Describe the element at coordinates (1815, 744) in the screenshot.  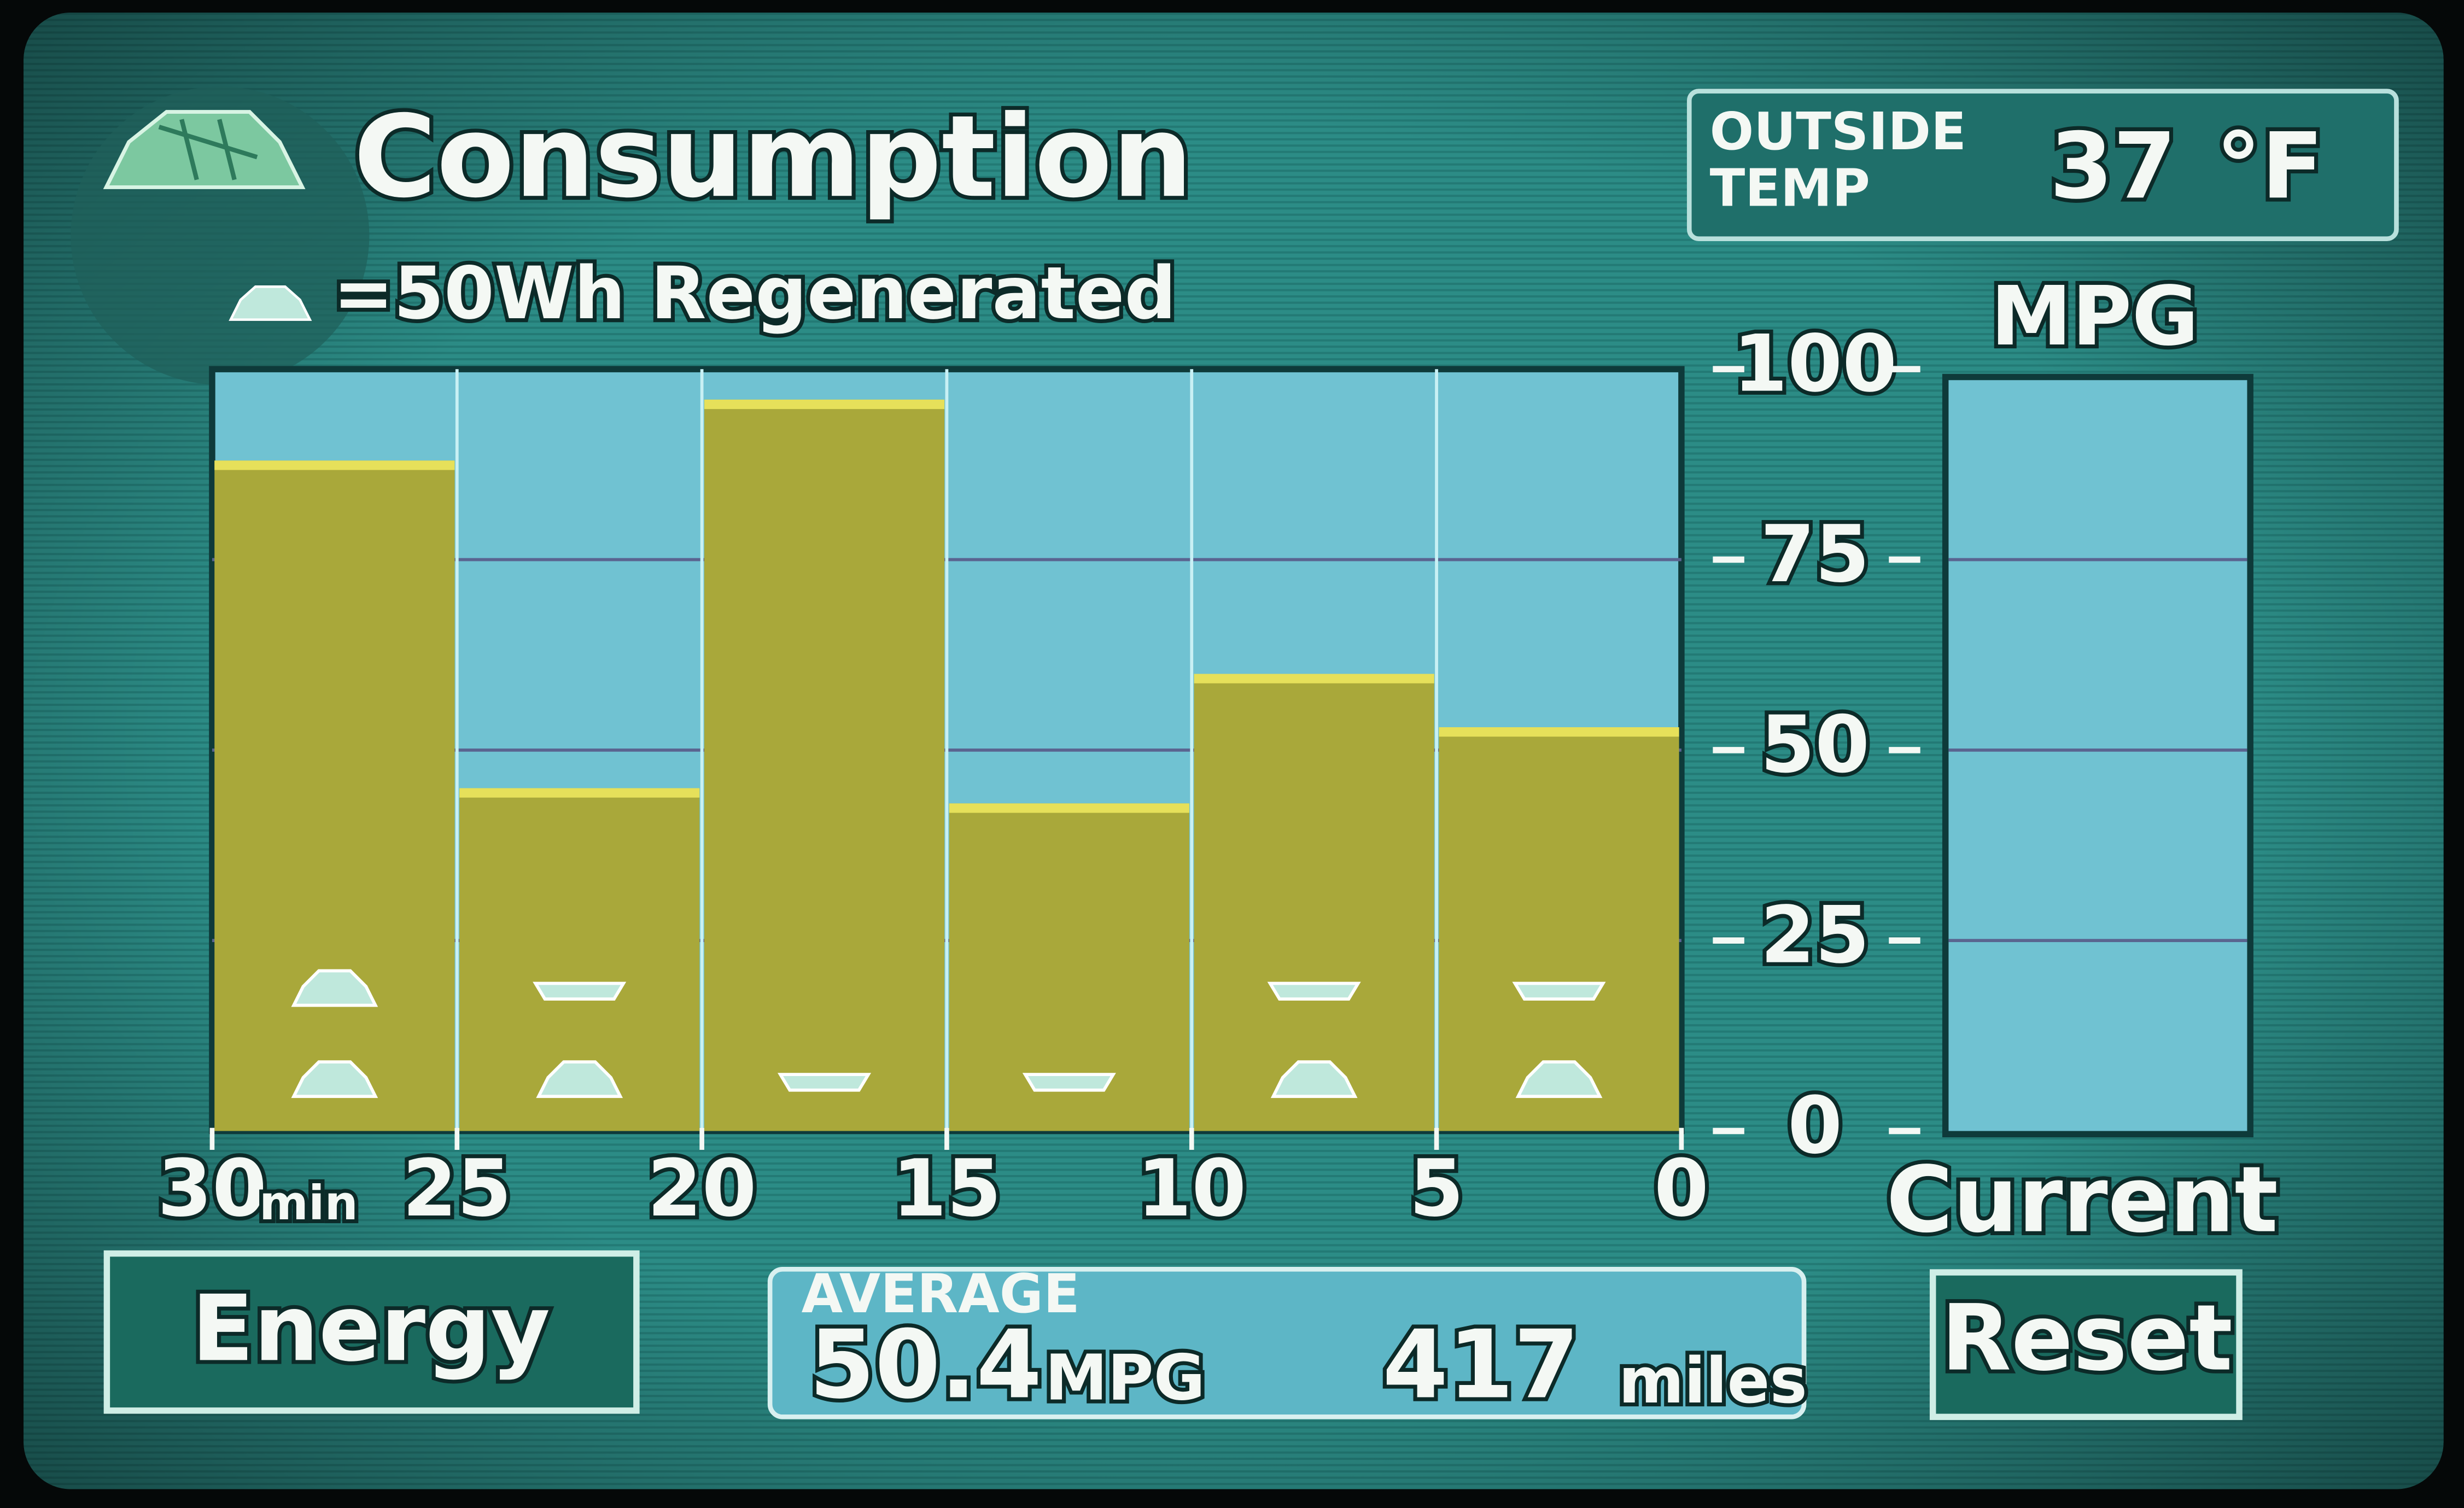
I see `y-tick-label: 50` at that location.